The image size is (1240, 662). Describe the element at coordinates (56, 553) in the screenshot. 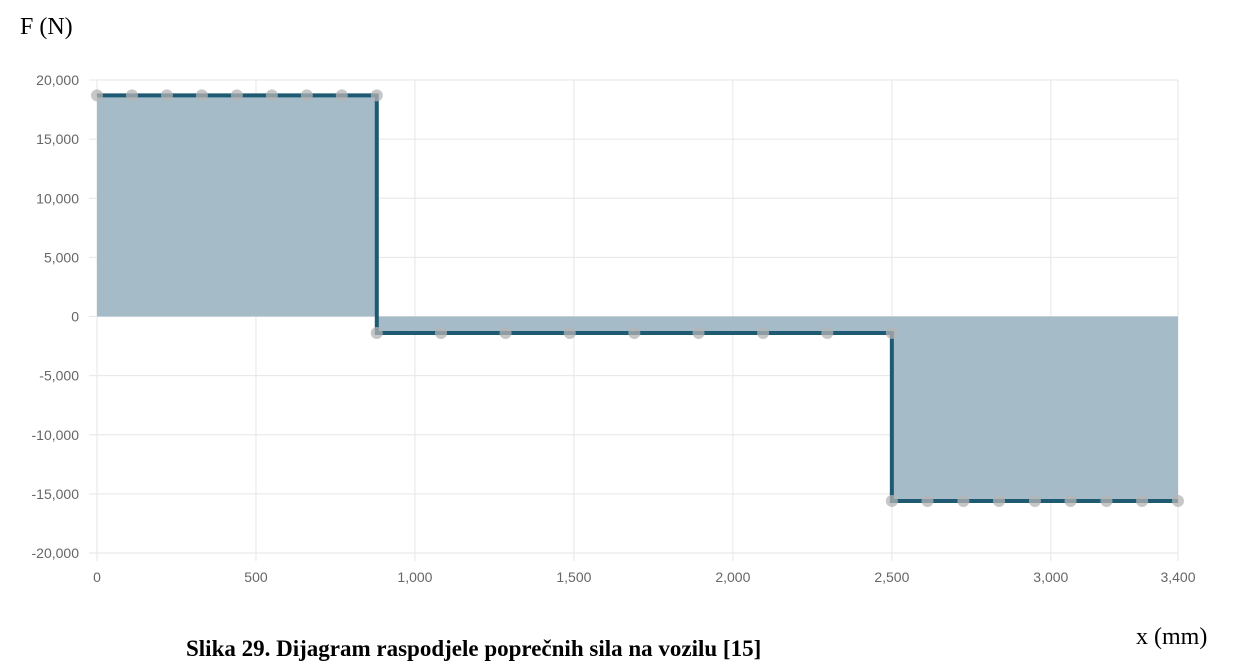

I see `y-tick-label: -20,000` at that location.